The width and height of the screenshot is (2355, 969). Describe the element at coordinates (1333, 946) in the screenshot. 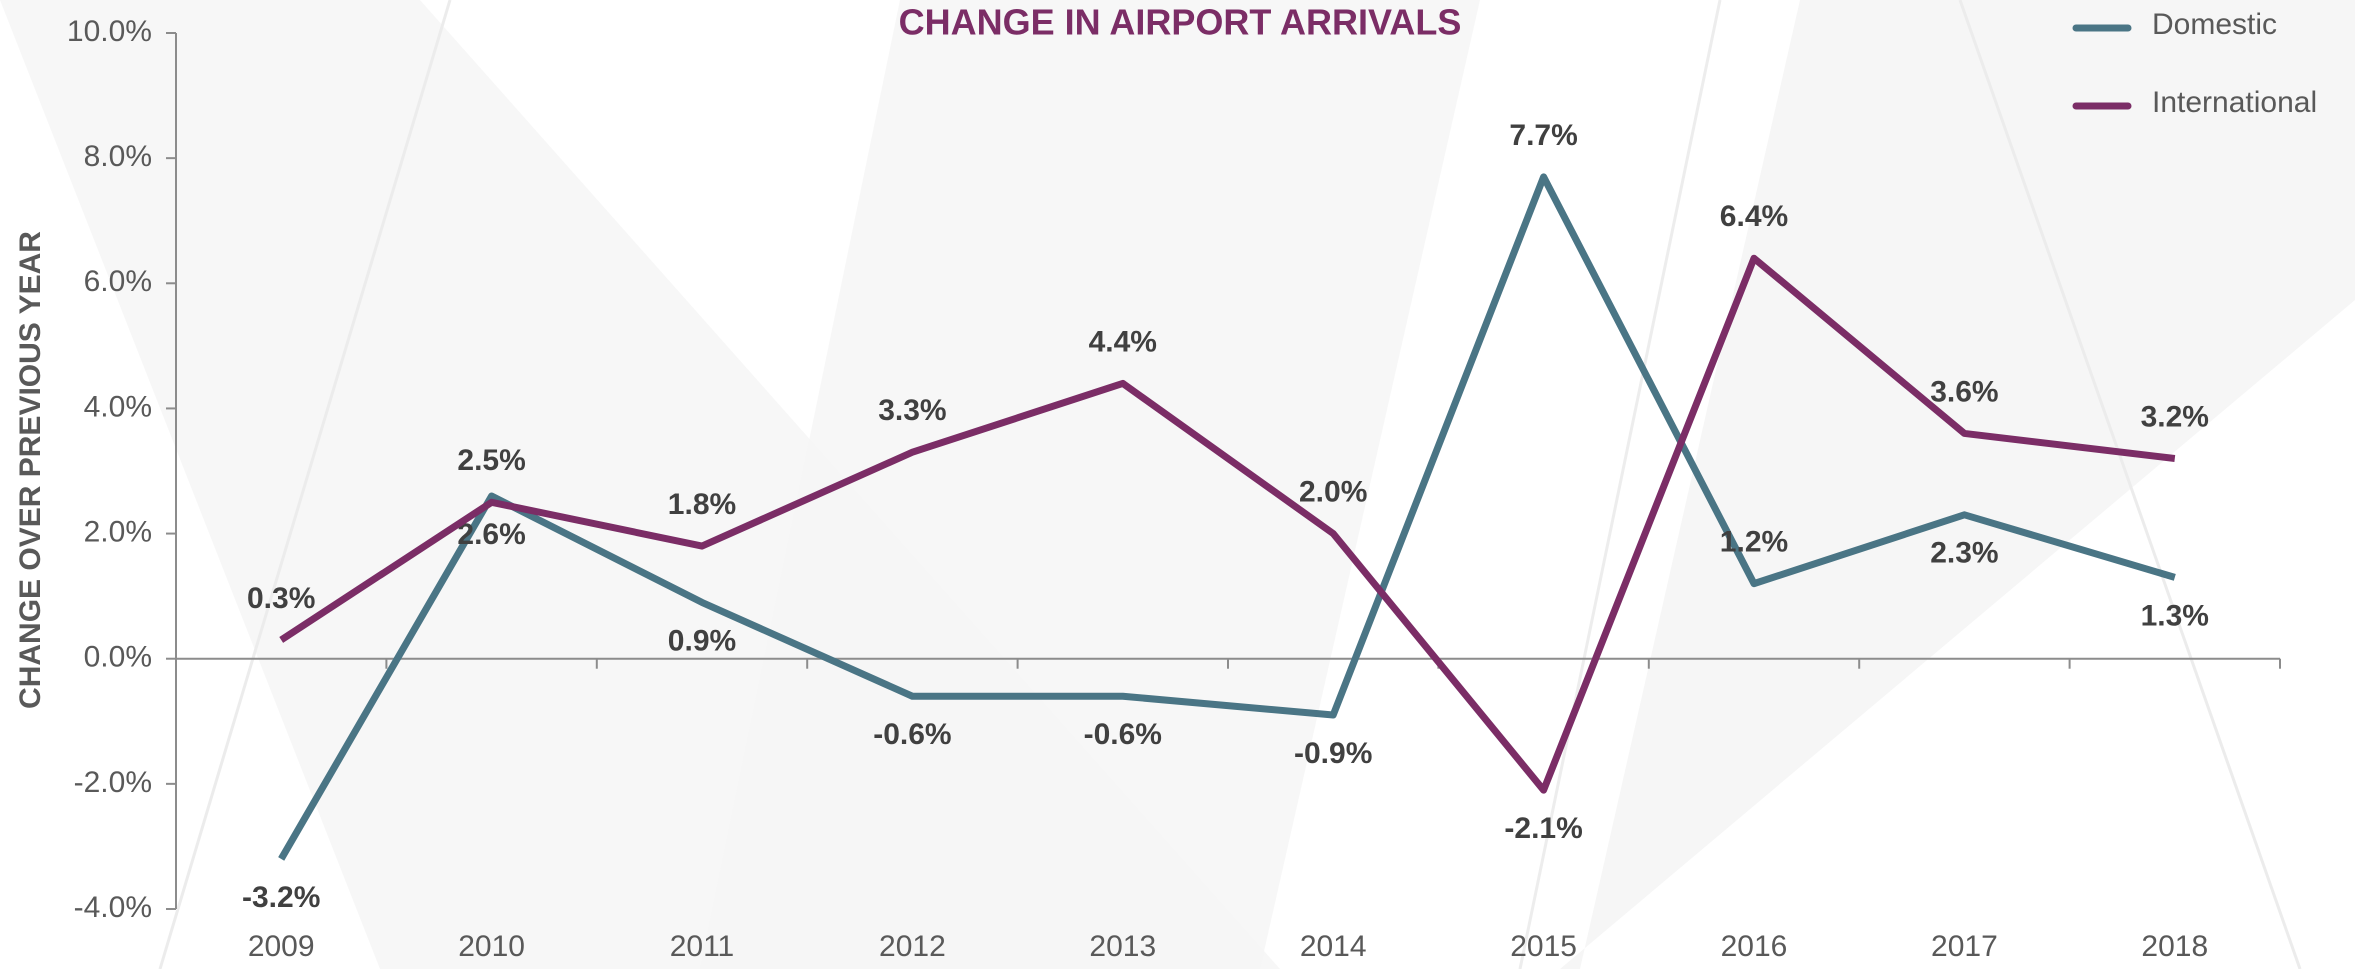

I see `x-tick-label: 2014` at that location.